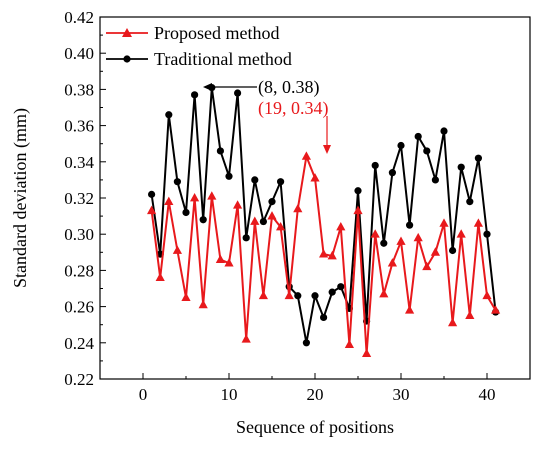 Image resolution: width=550 pixels, height=450 pixels. I want to click on y-tick-label: 0.34, so click(79, 162).